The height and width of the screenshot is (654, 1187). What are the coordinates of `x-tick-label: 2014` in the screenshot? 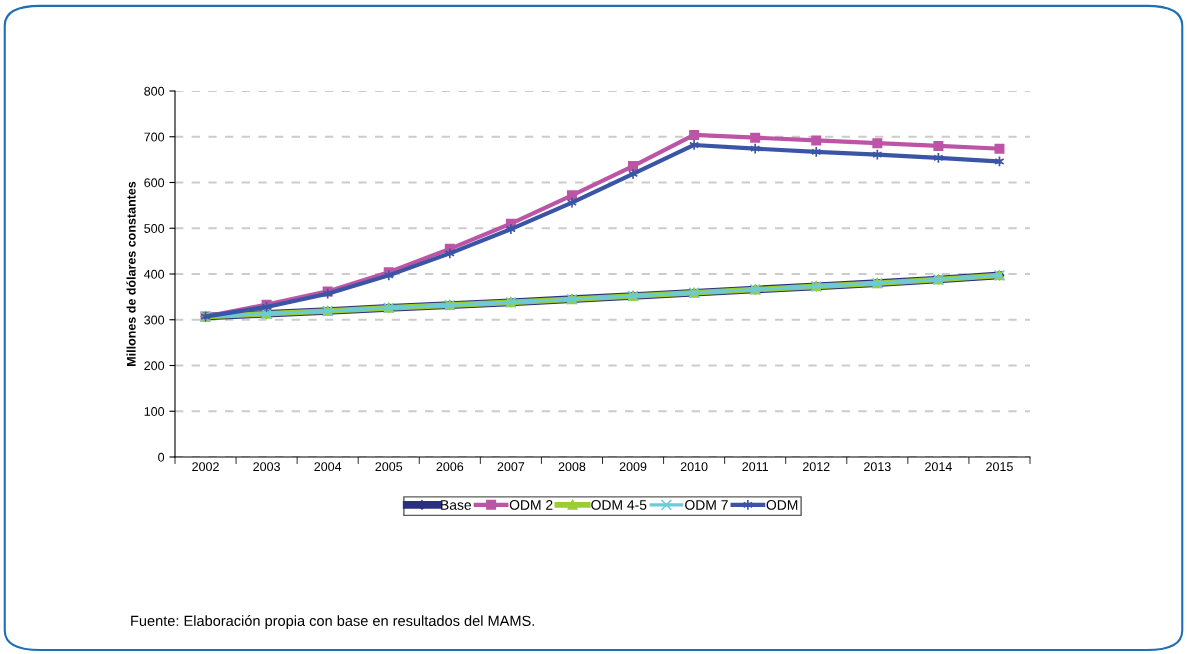 It's located at (938, 467).